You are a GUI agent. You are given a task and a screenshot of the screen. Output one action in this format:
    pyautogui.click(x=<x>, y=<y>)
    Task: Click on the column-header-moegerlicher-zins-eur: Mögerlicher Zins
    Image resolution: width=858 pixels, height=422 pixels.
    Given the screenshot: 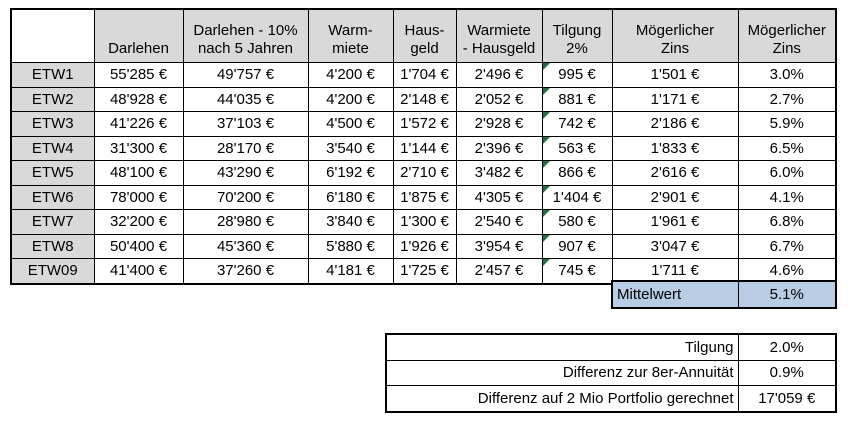 What is the action you would take?
    pyautogui.click(x=675, y=35)
    